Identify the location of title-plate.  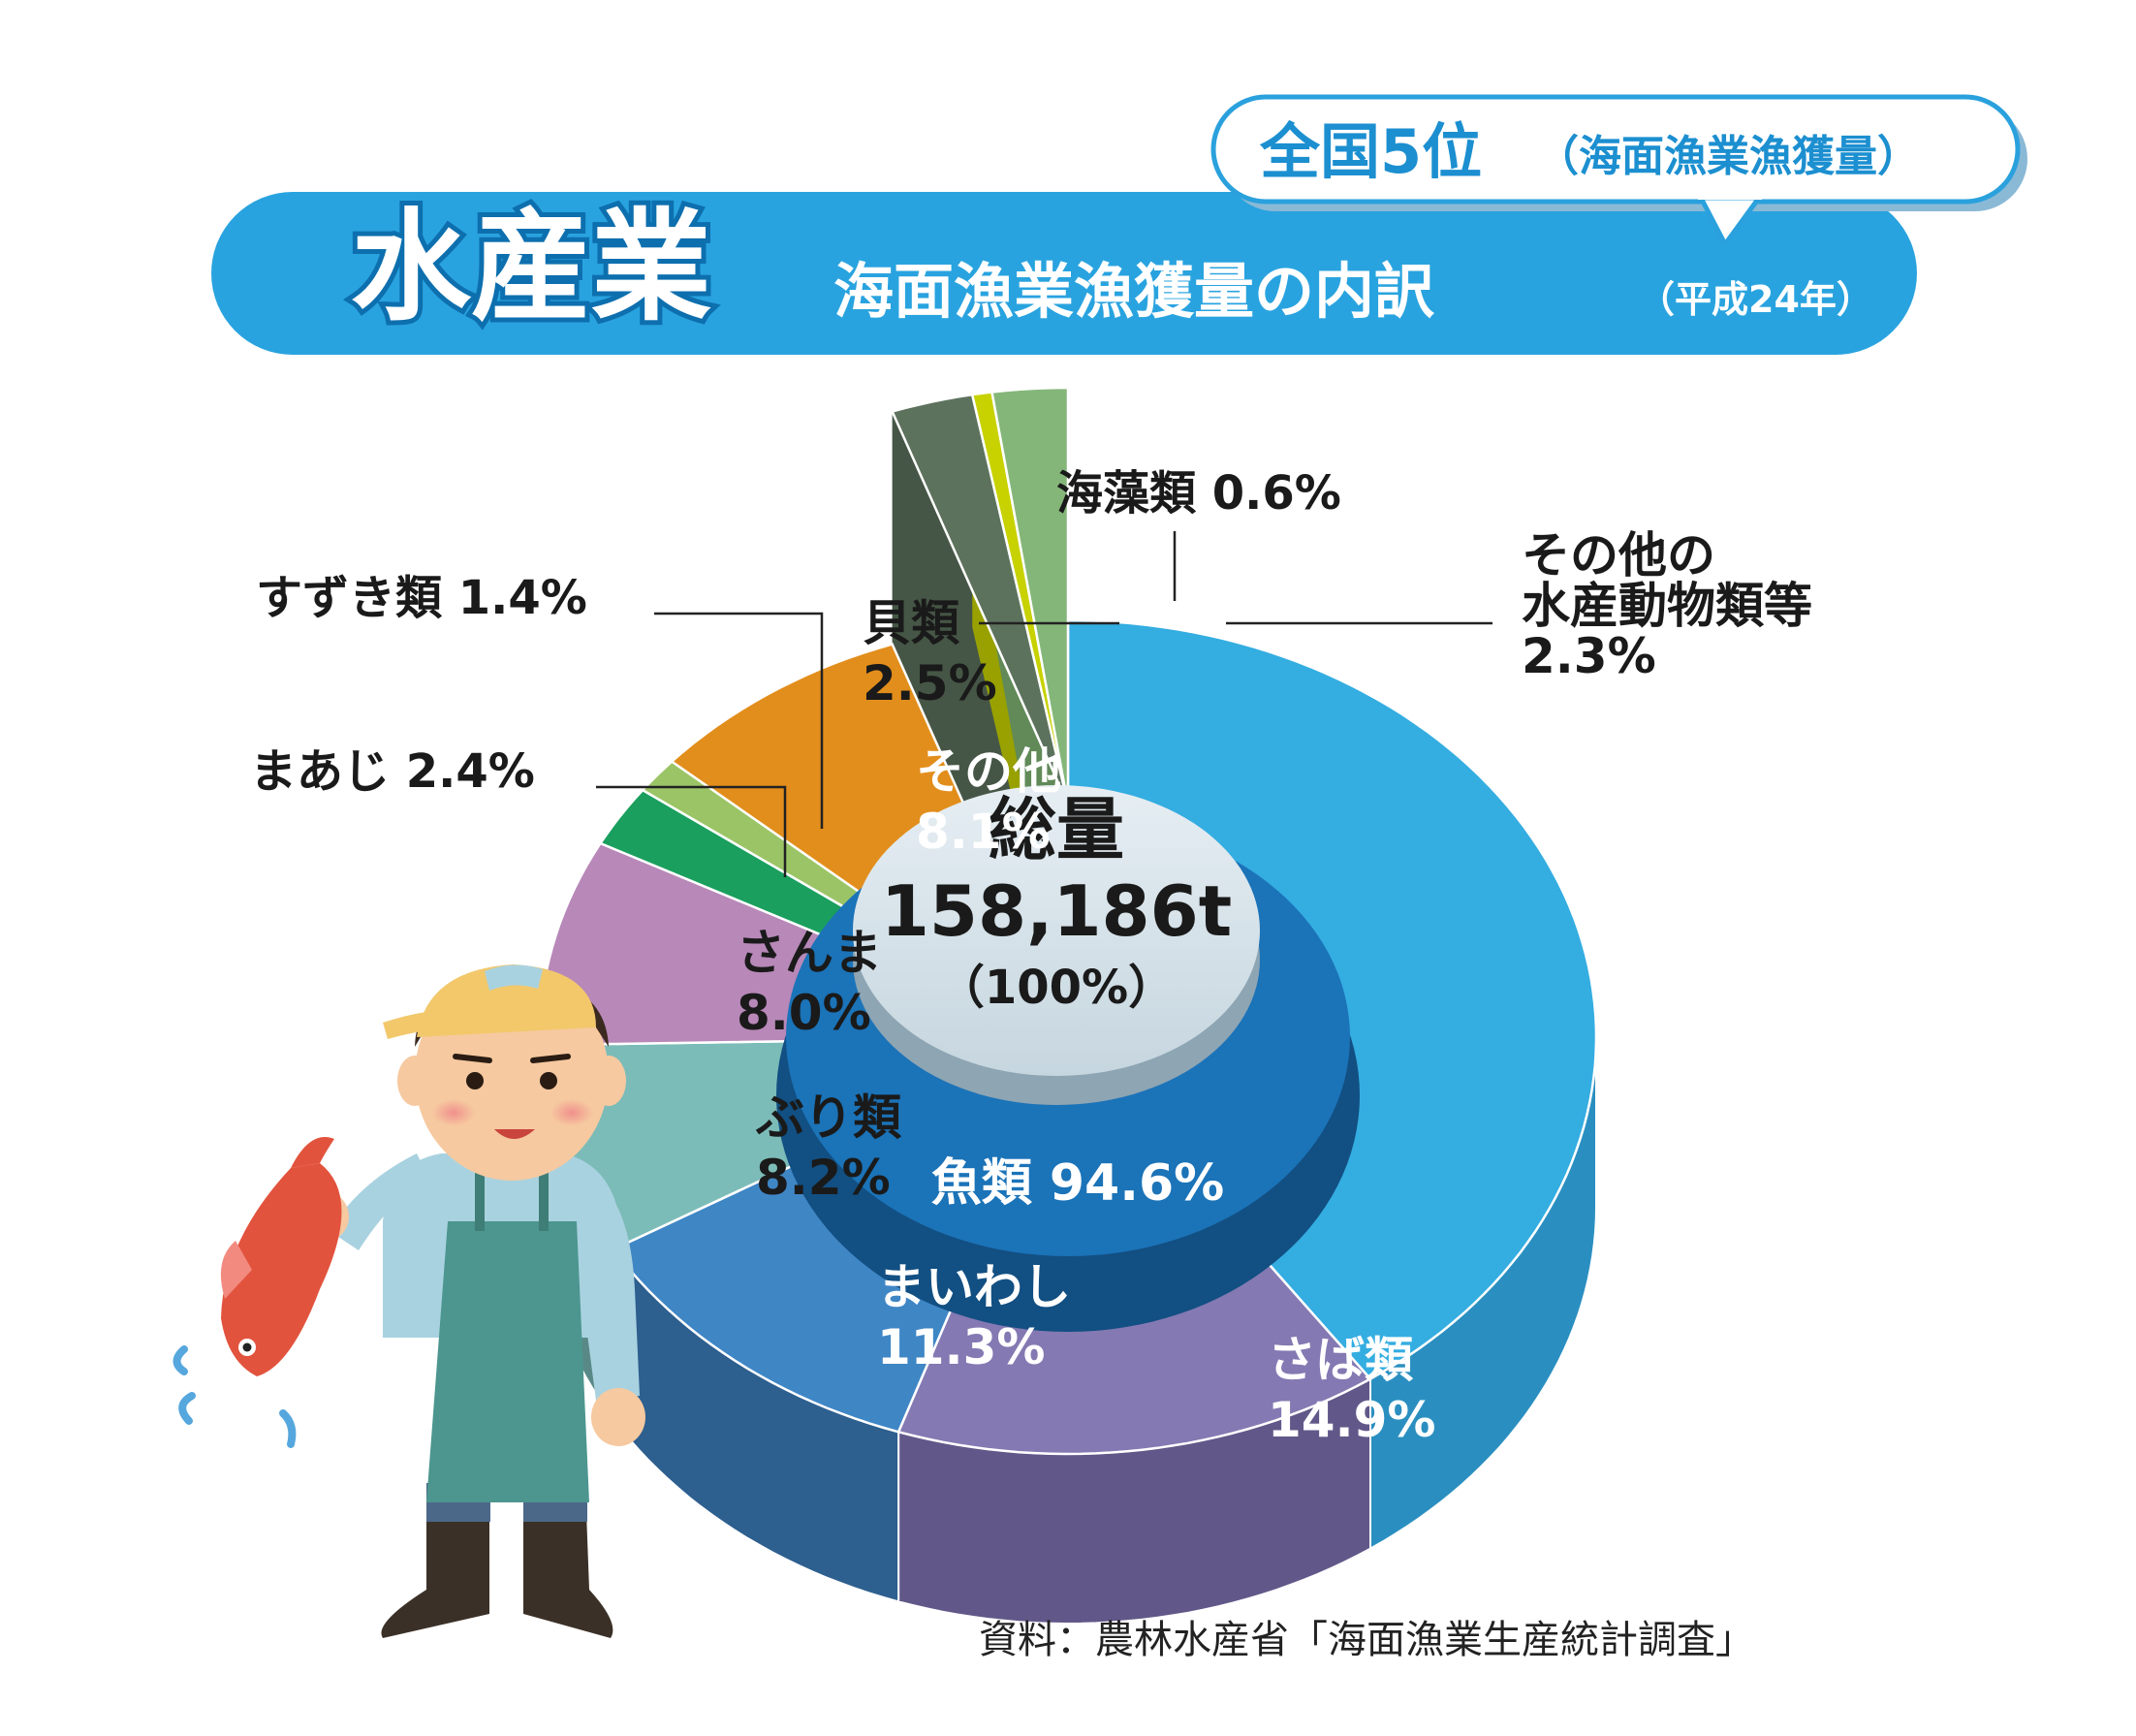
(525, 279).